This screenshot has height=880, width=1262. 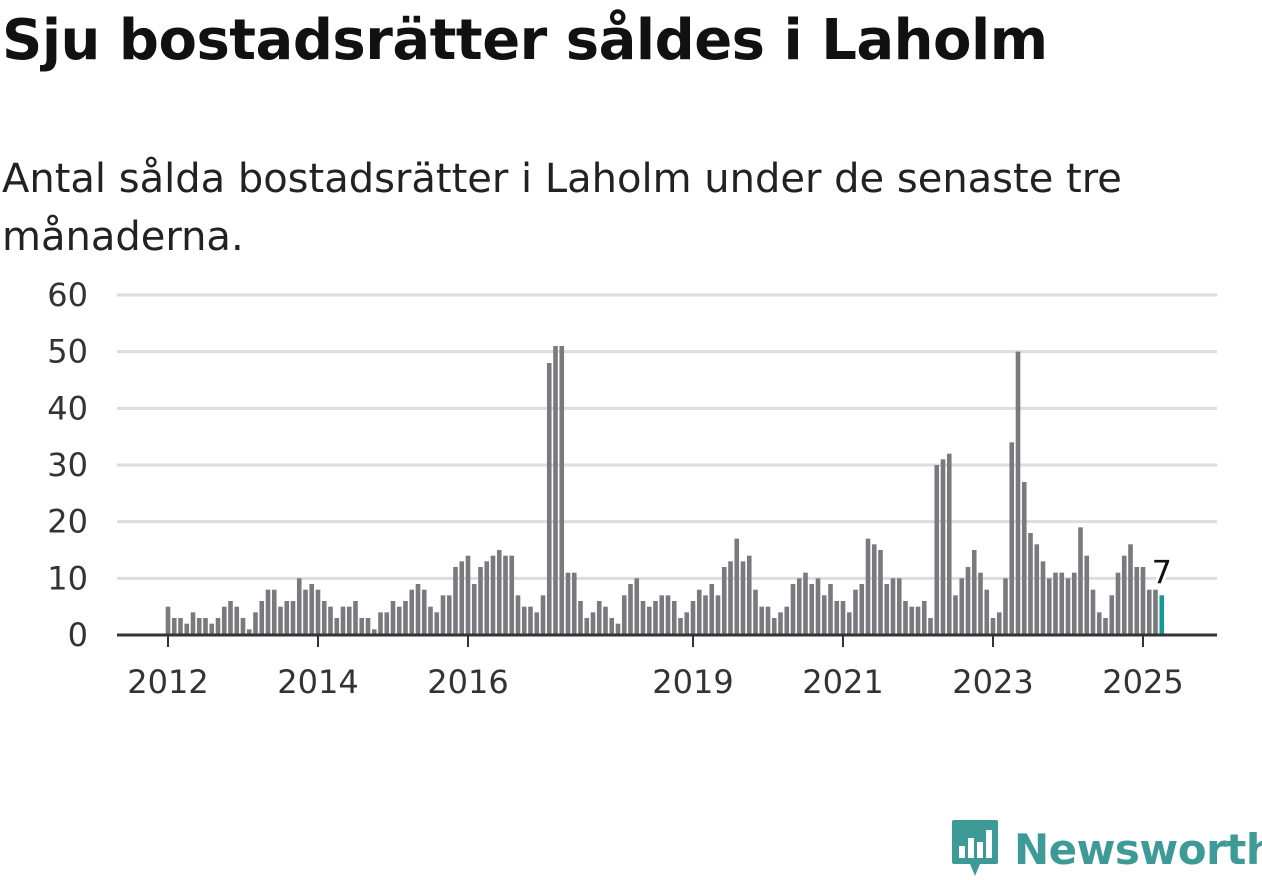 I want to click on x-tick-label: 2019, so click(x=692, y=682).